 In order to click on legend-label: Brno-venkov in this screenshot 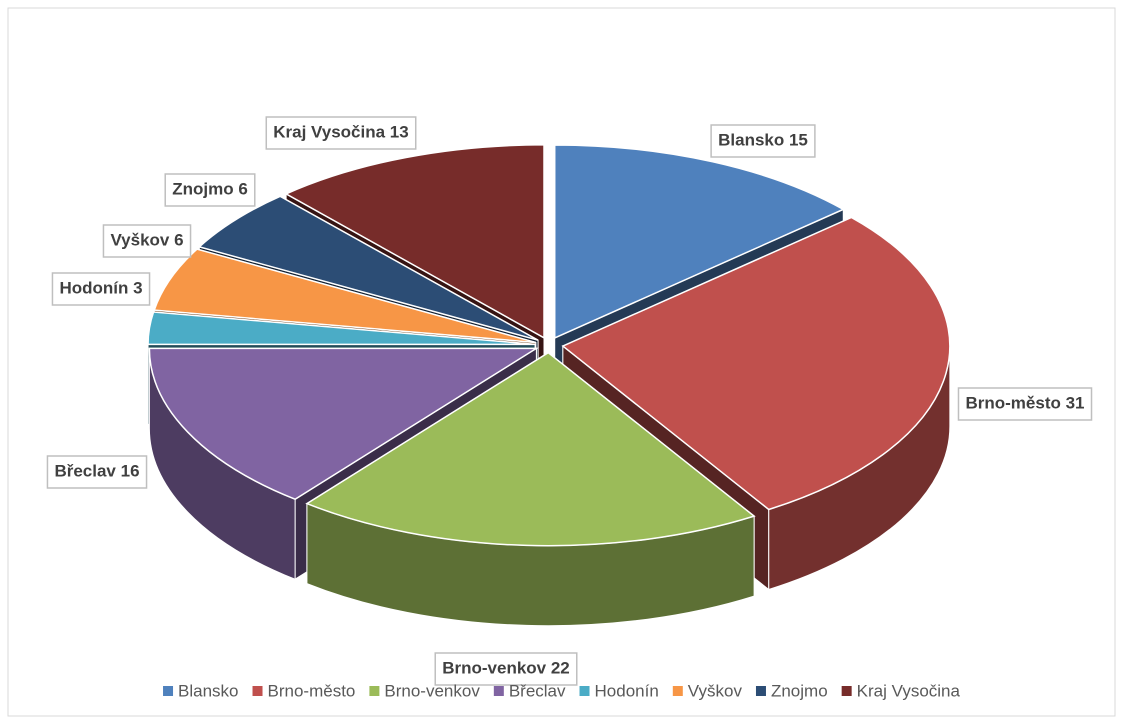, I will do `click(432, 690)`.